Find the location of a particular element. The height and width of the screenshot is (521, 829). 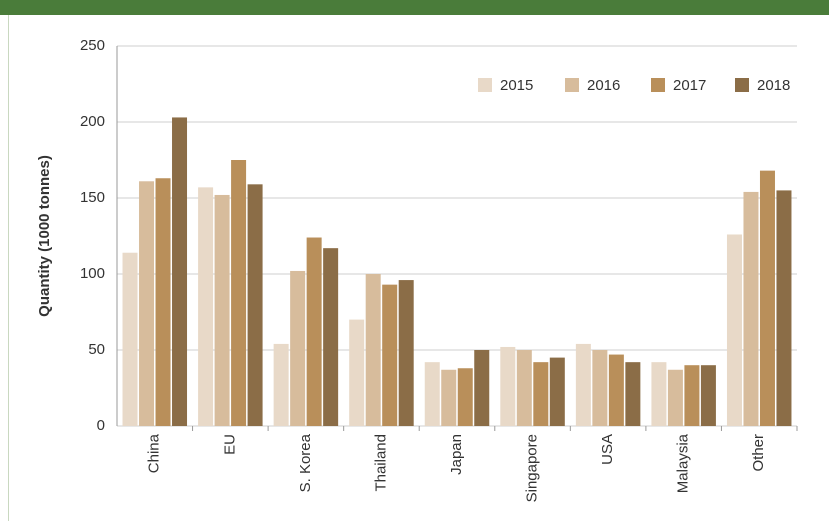

legend-label: 2017 is located at coordinates (689, 85).